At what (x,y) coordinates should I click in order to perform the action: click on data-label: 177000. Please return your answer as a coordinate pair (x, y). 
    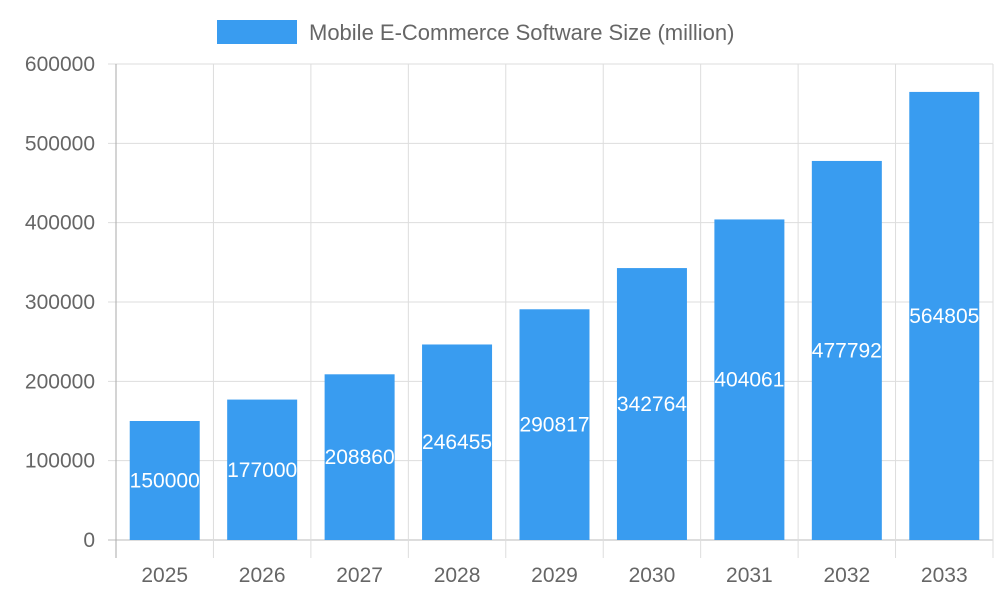
    Looking at the image, I should click on (262, 470).